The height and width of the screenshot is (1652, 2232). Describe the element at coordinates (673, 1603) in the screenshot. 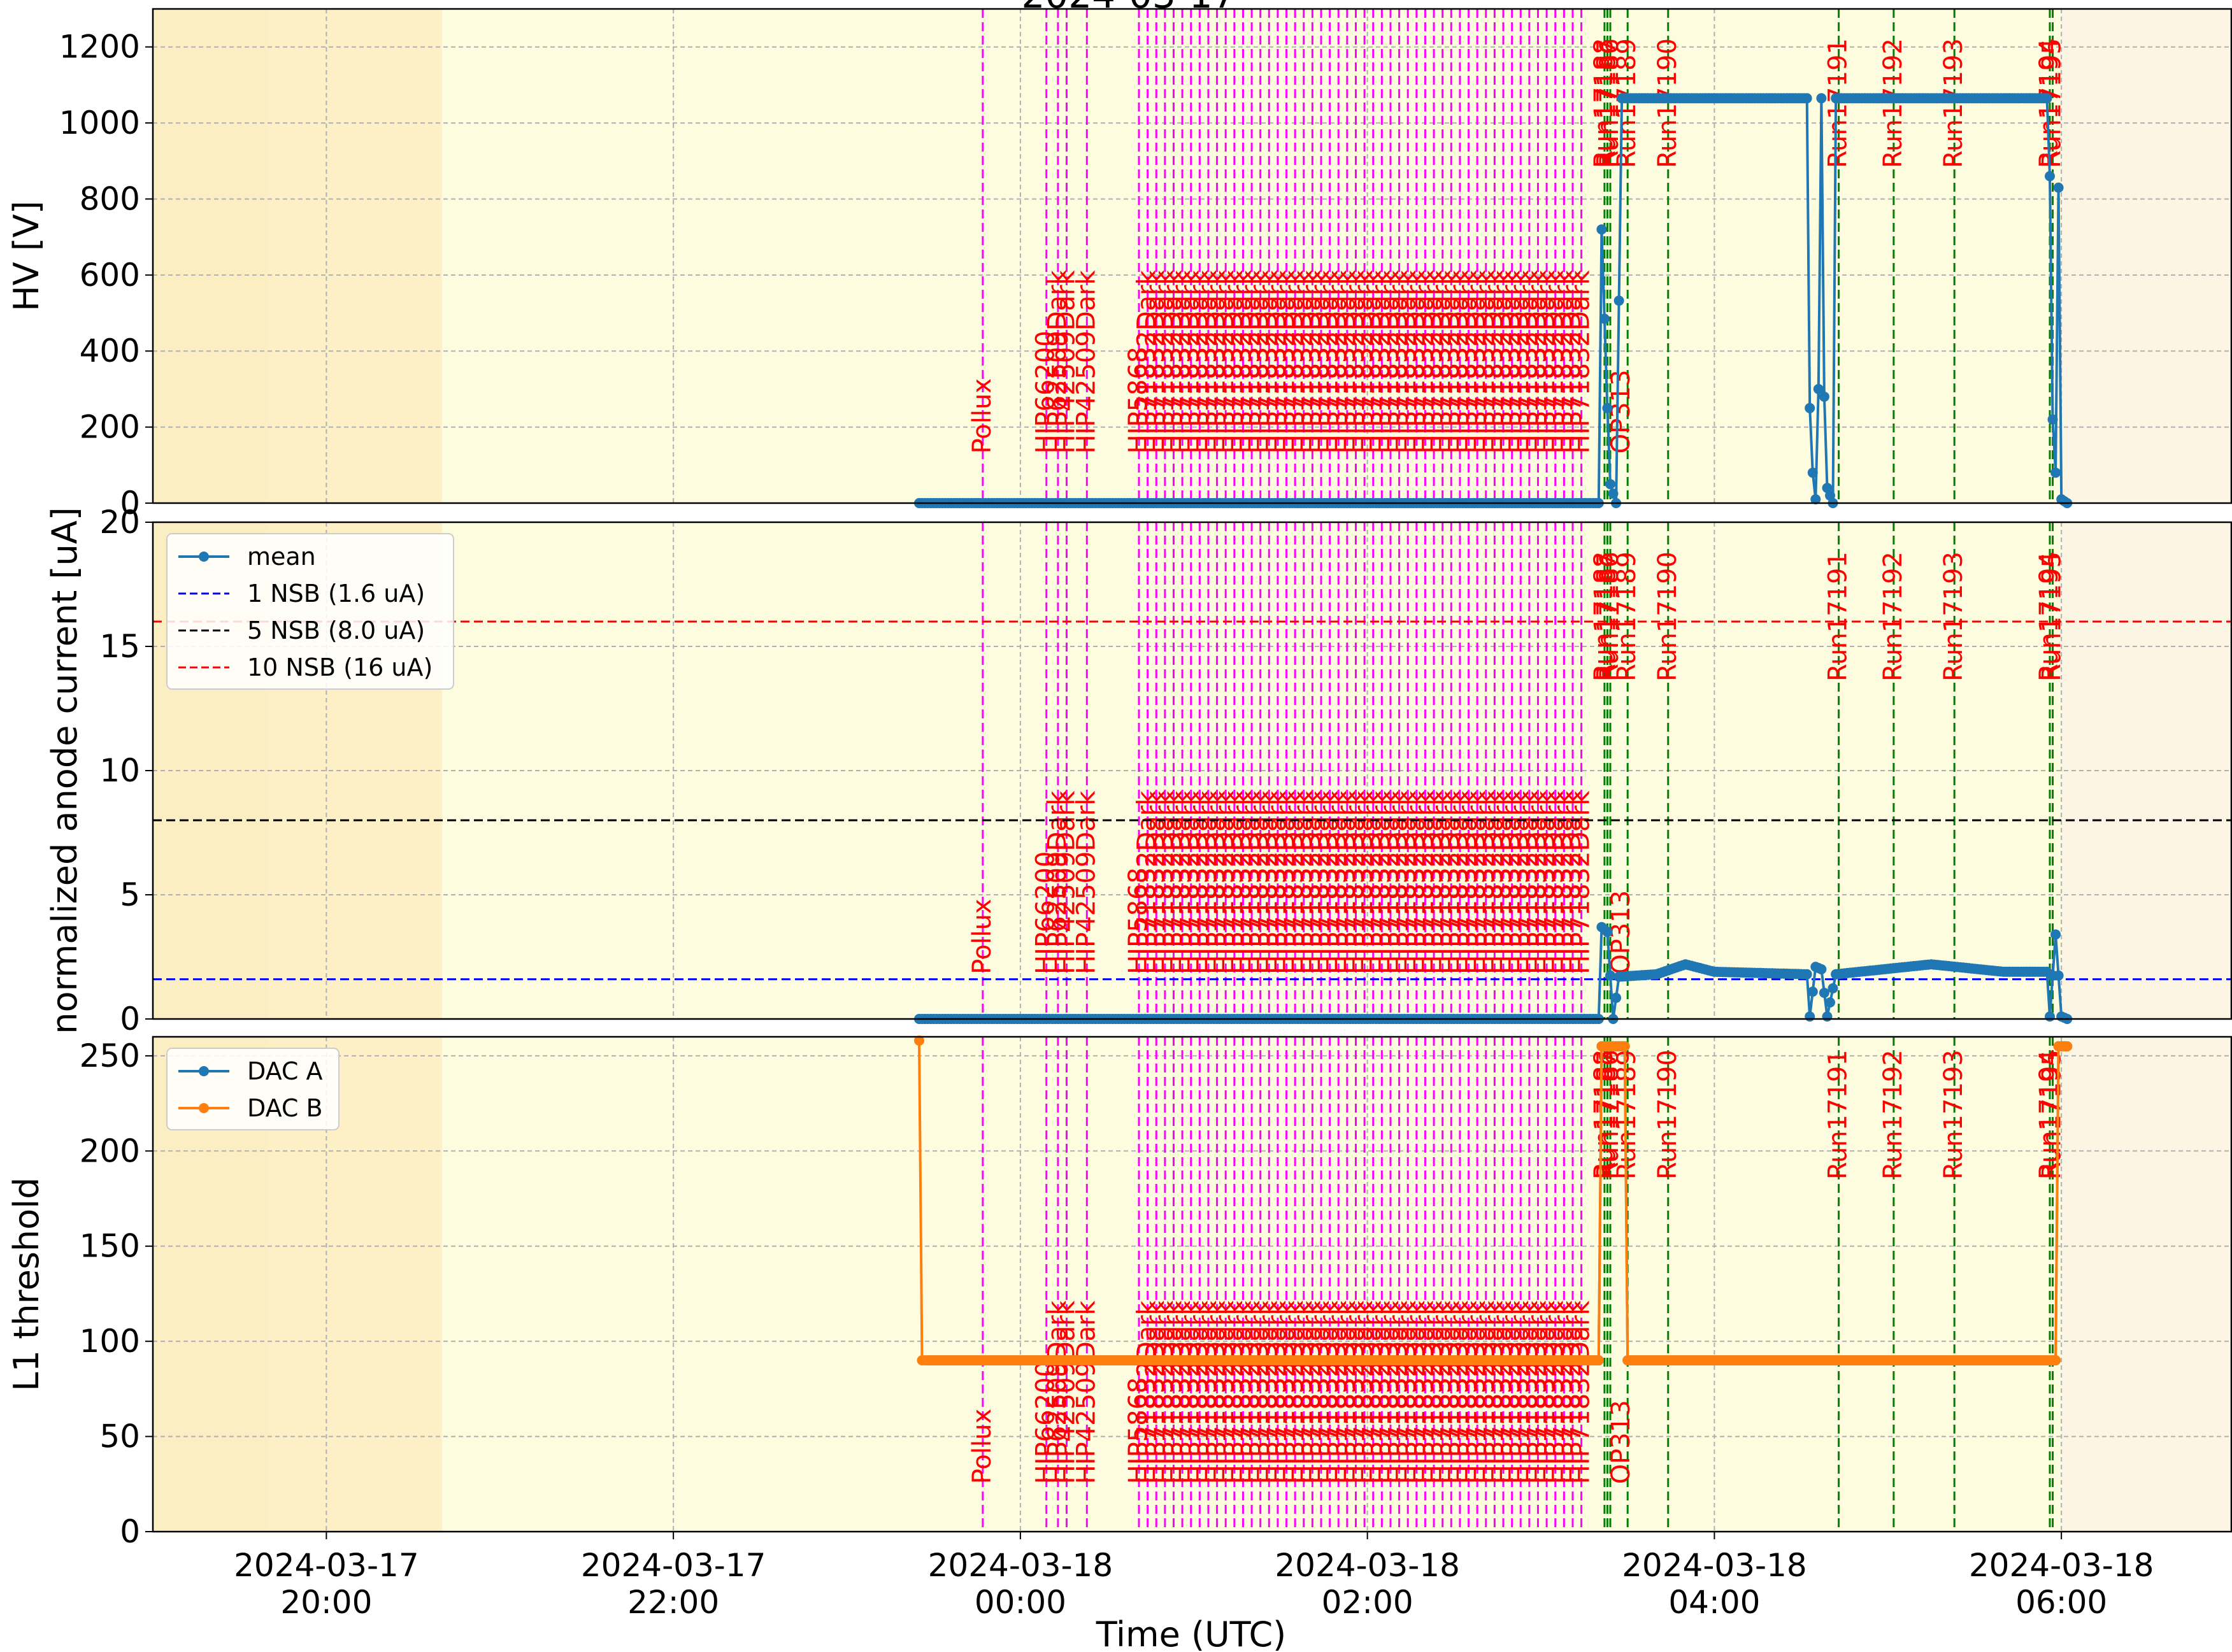

I see `x-tick-label: 22:00` at that location.